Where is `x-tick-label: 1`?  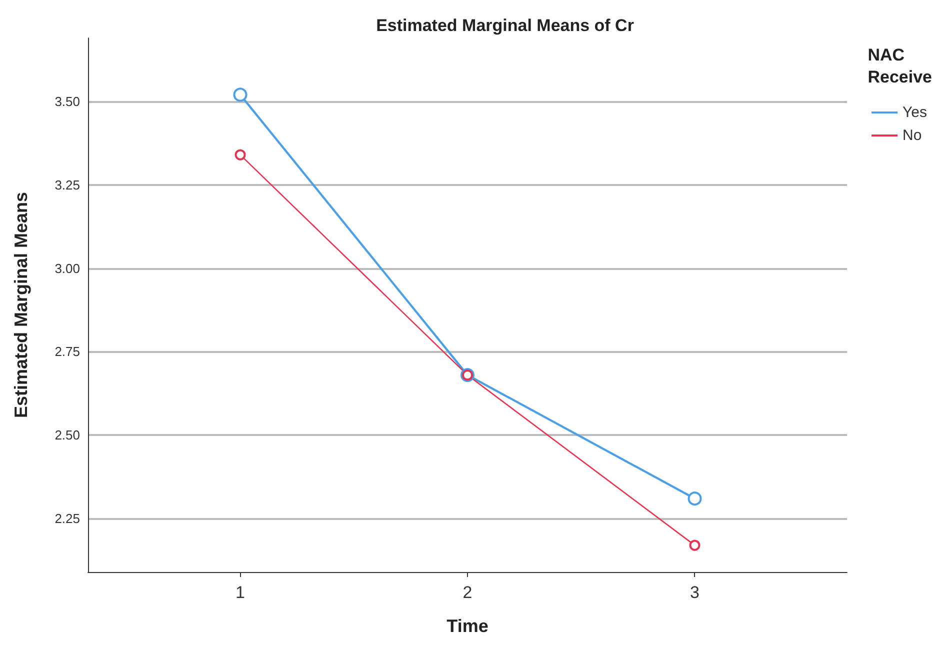 x-tick-label: 1 is located at coordinates (240, 592).